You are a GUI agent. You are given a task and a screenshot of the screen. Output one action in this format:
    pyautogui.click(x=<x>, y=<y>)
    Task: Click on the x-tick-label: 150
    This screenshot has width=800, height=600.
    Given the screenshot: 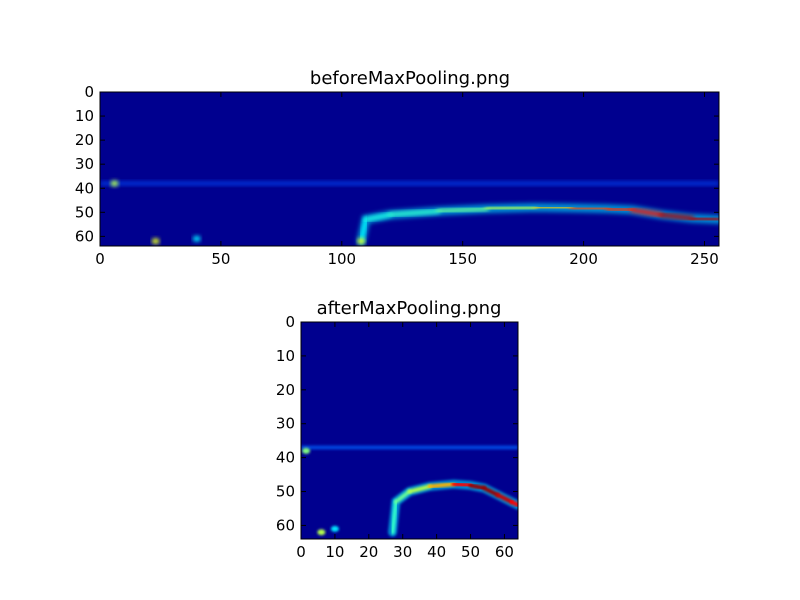 What is the action you would take?
    pyautogui.click(x=462, y=259)
    